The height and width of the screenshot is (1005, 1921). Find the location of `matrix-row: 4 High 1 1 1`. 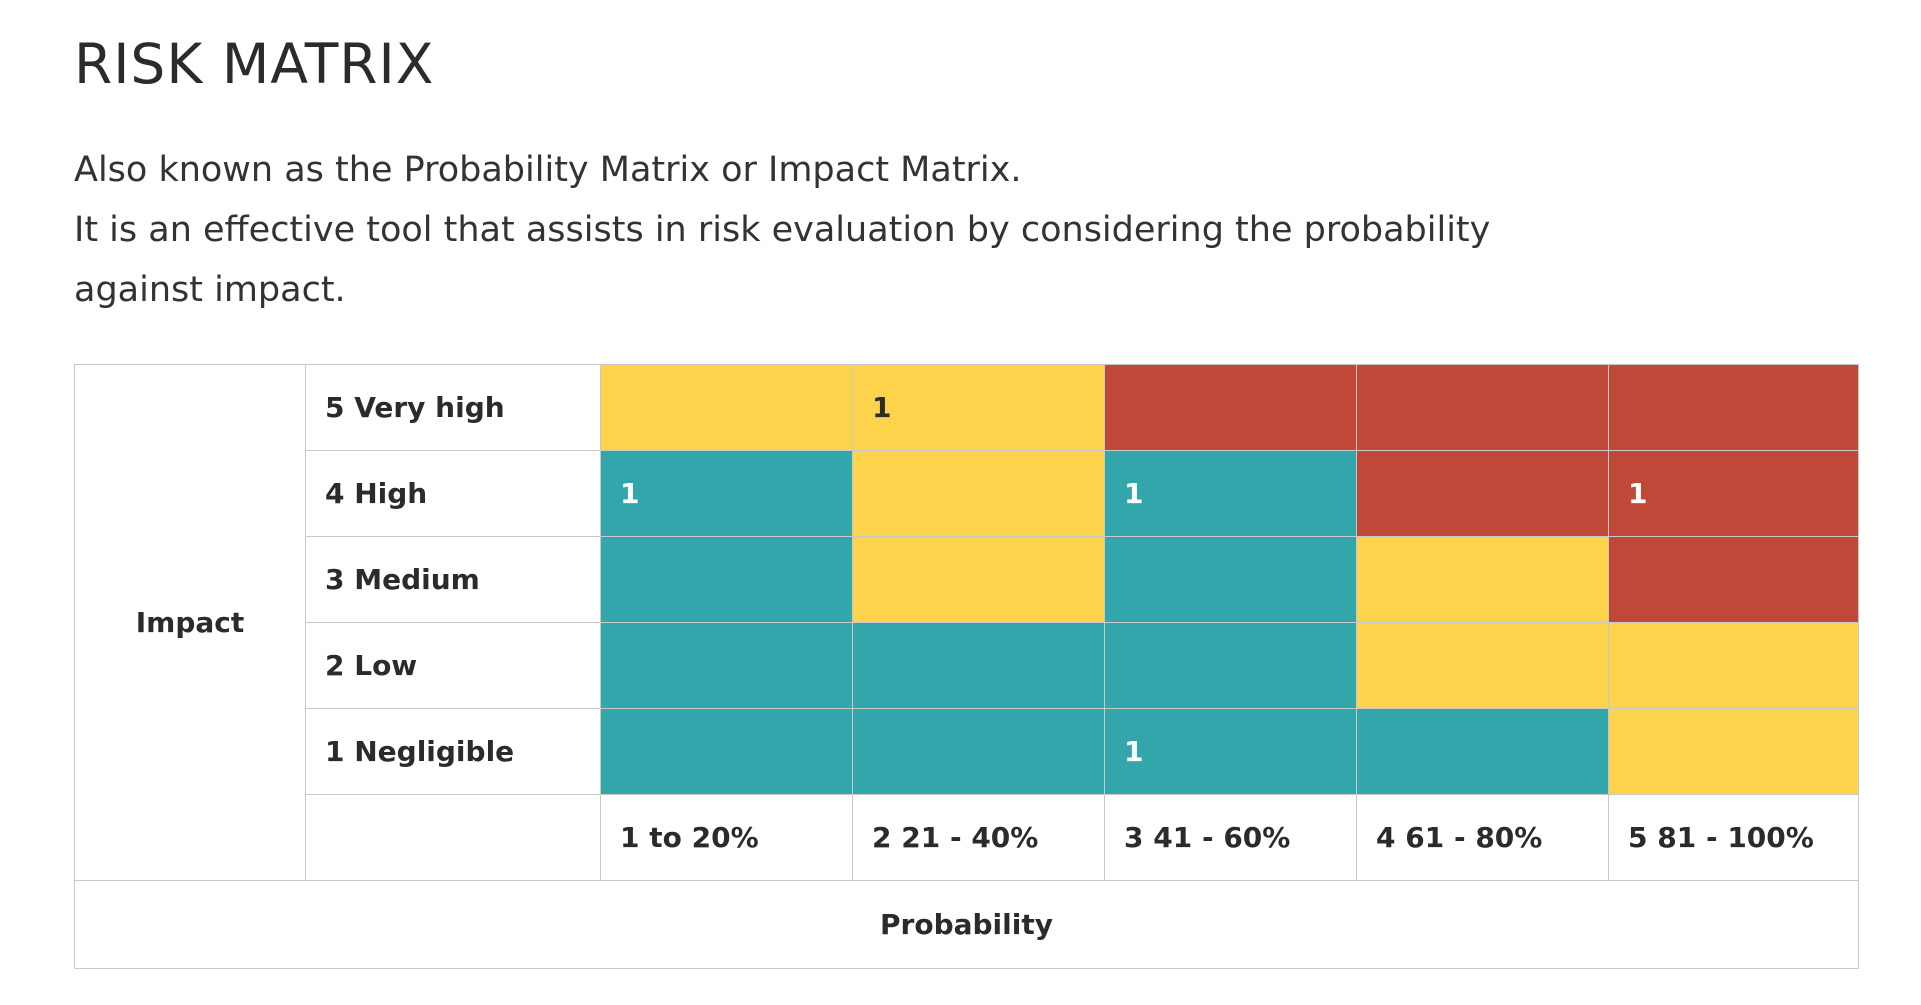

matrix-row: 4 High 1 1 1 is located at coordinates (967, 493).